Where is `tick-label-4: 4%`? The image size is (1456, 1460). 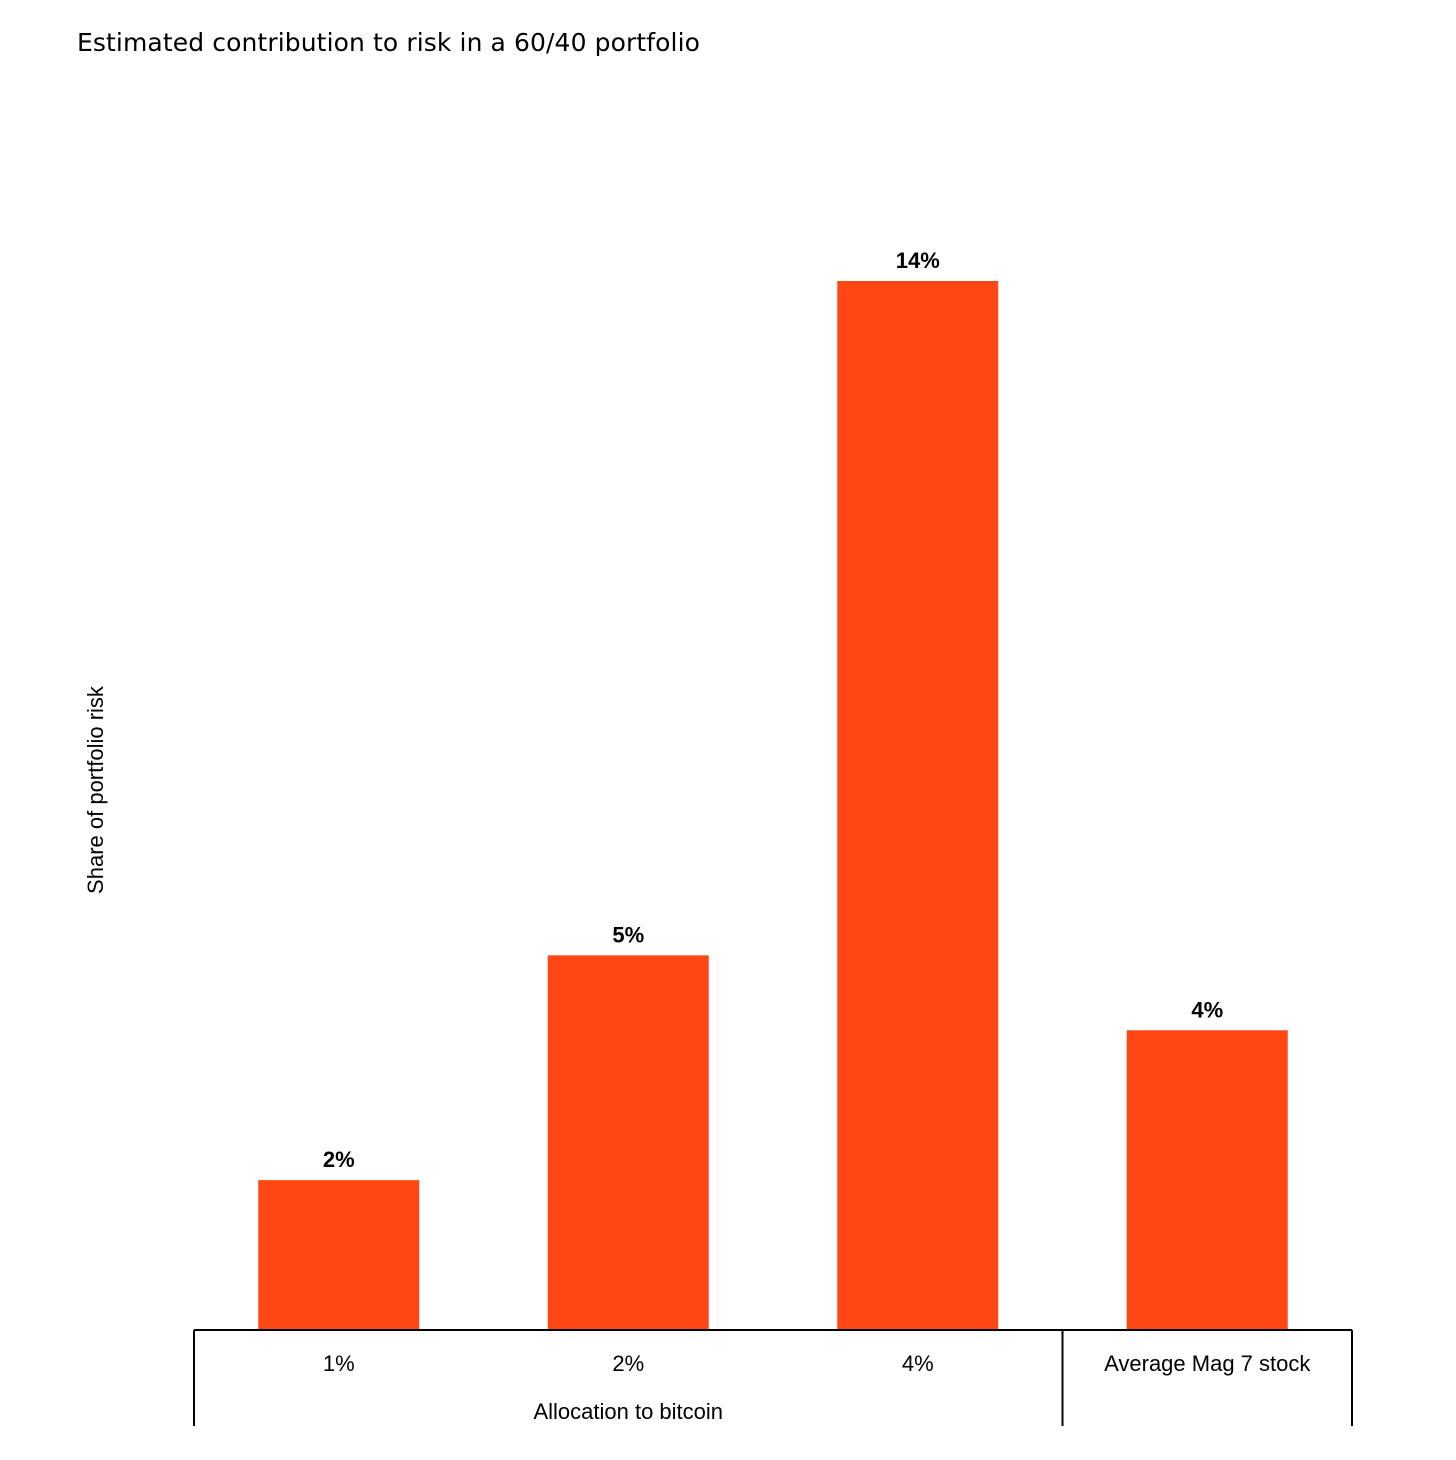
tick-label-4: 4% is located at coordinates (918, 1363).